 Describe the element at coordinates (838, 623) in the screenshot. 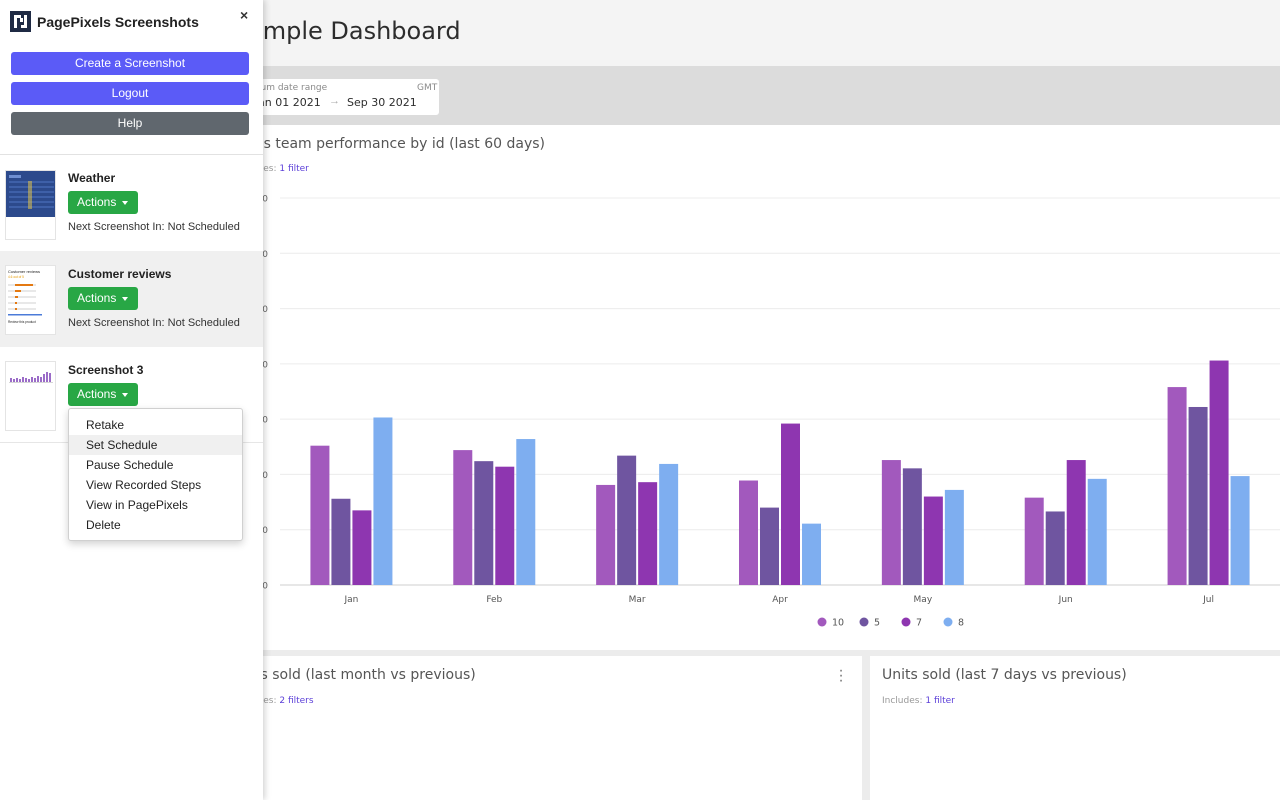

I see `legend-label: 10` at that location.